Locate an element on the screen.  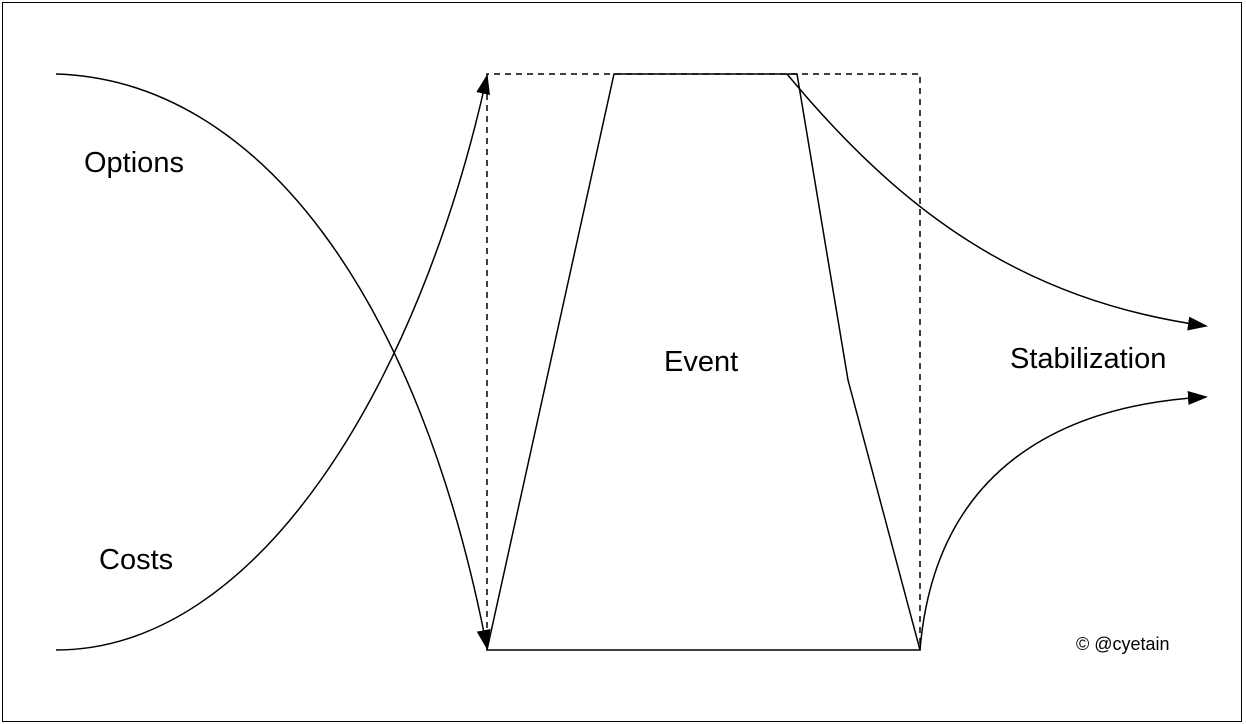
stabilization-label: Stabilization is located at coordinates (1088, 359).